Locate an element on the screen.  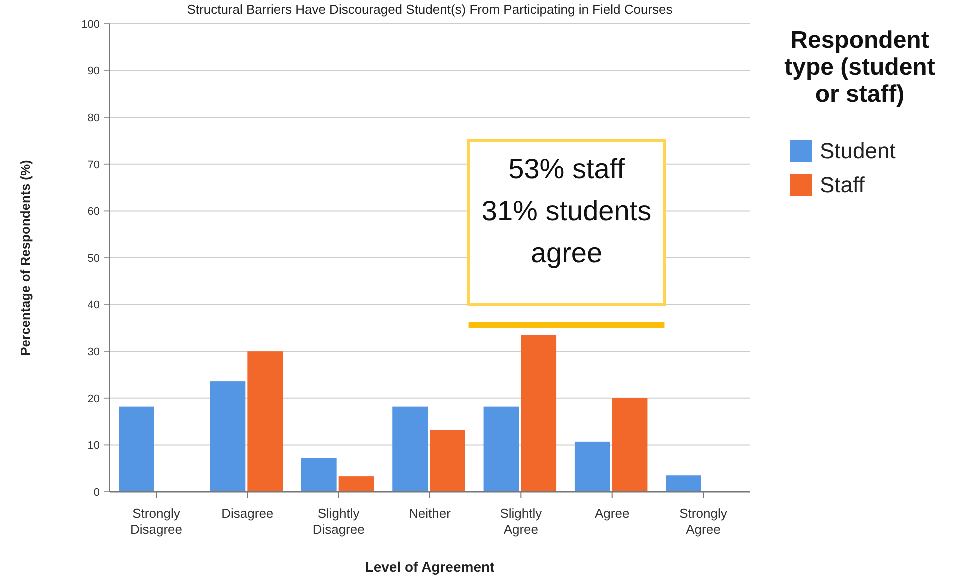
x-tick-label: Strongly Agree is located at coordinates (704, 521).